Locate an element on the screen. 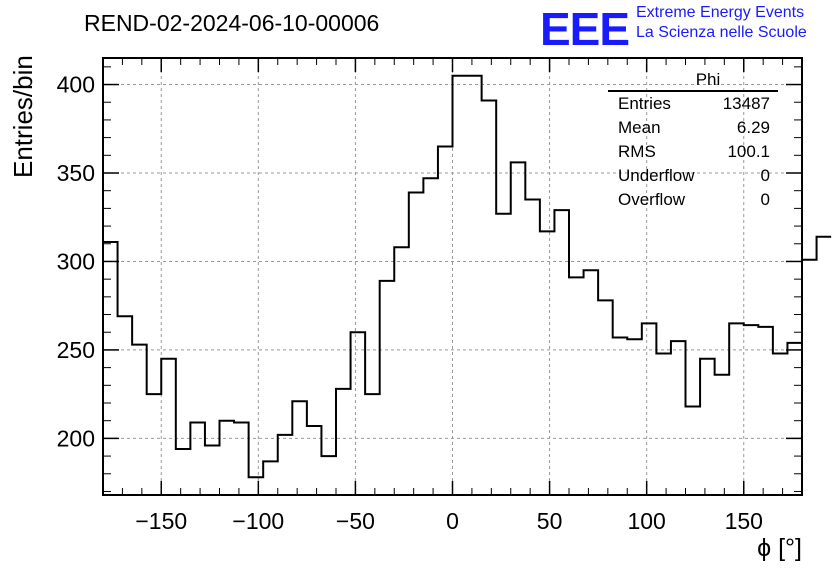 This screenshot has height=572, width=836. y-tick-label: 400 is located at coordinates (76, 85).